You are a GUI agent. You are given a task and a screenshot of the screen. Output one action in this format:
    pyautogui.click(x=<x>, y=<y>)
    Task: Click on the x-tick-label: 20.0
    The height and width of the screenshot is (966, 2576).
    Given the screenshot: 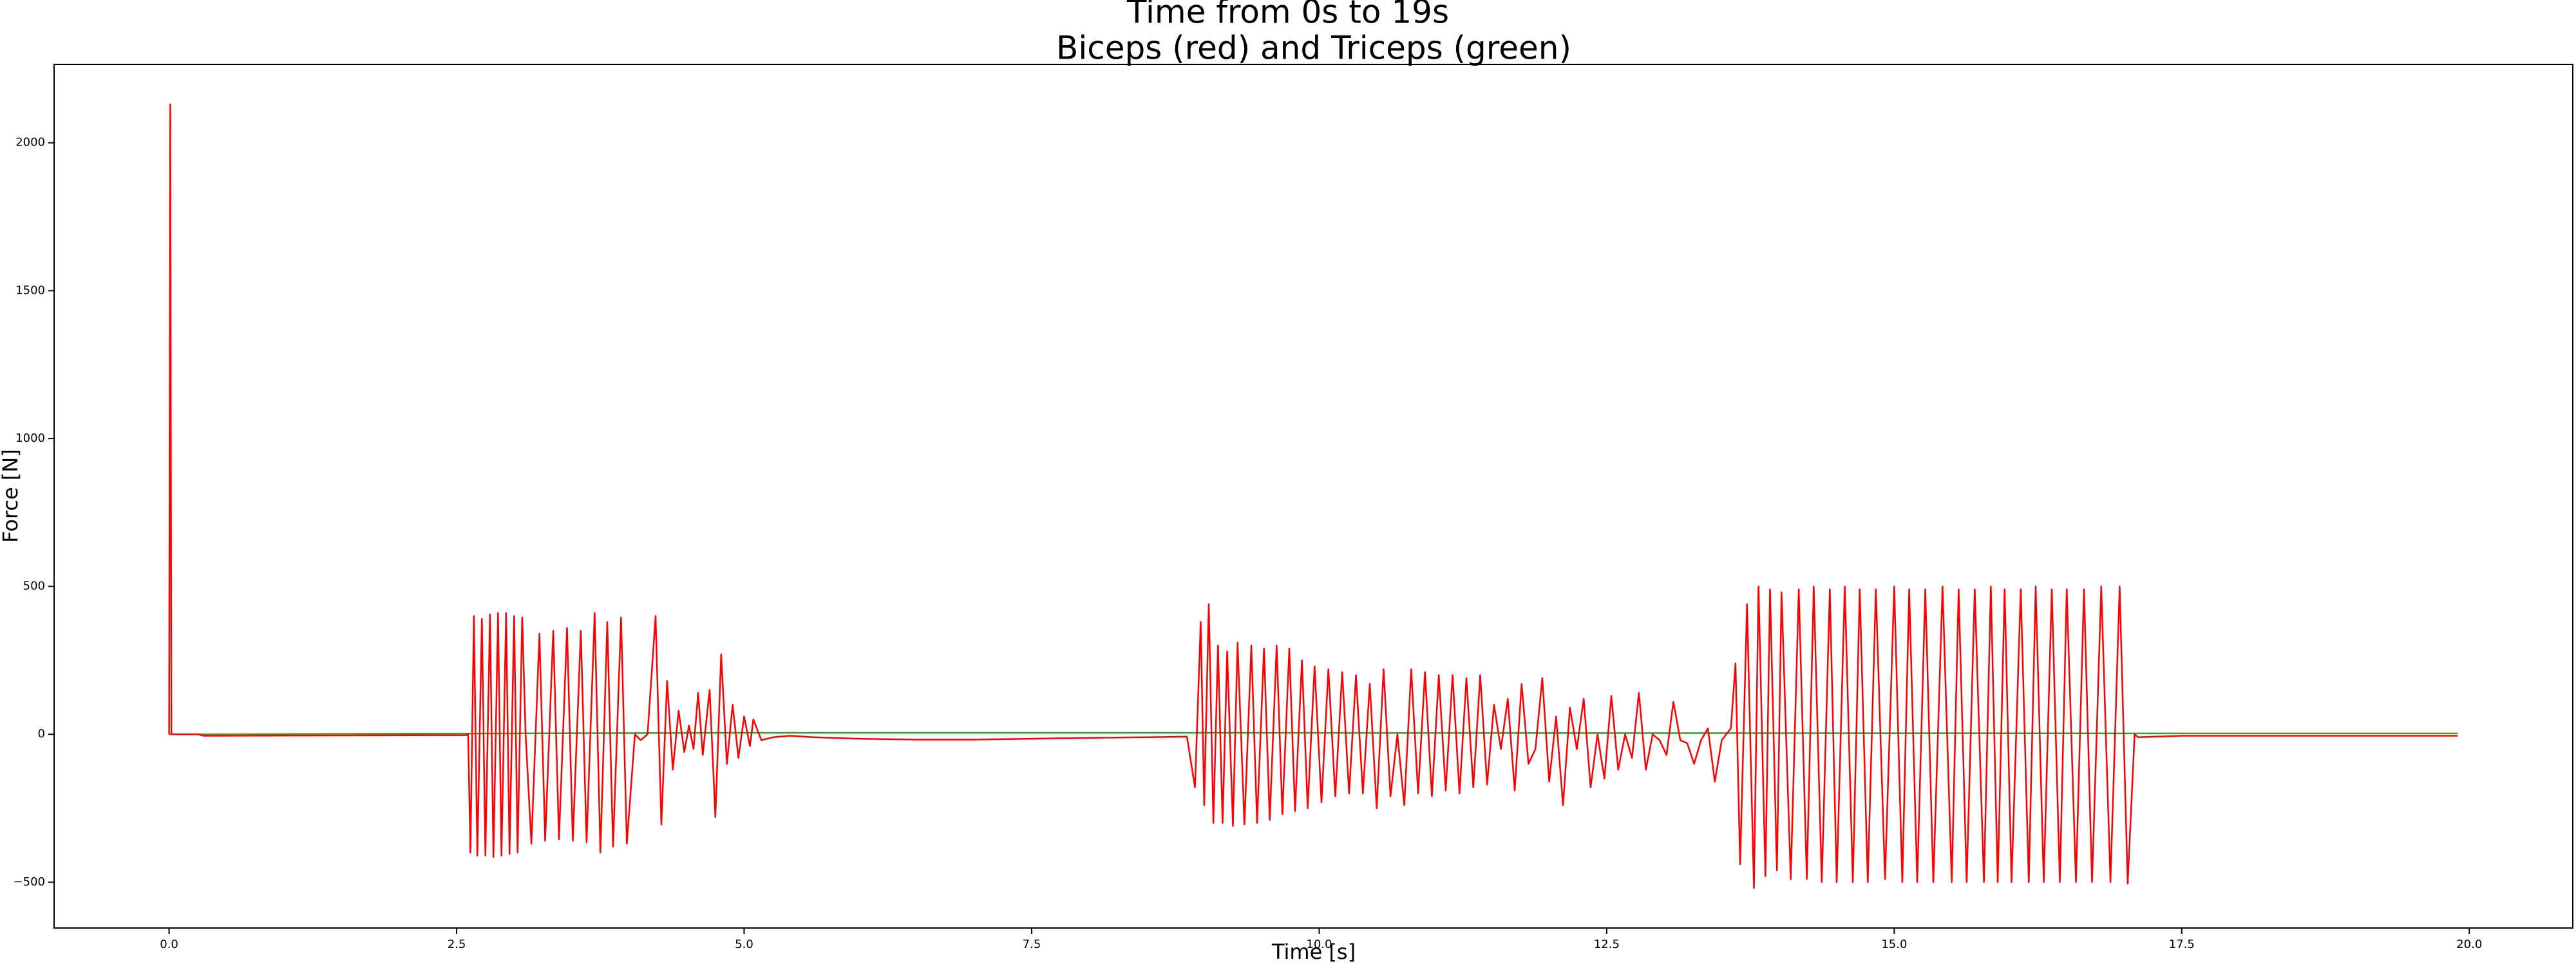 What is the action you would take?
    pyautogui.click(x=2469, y=944)
    